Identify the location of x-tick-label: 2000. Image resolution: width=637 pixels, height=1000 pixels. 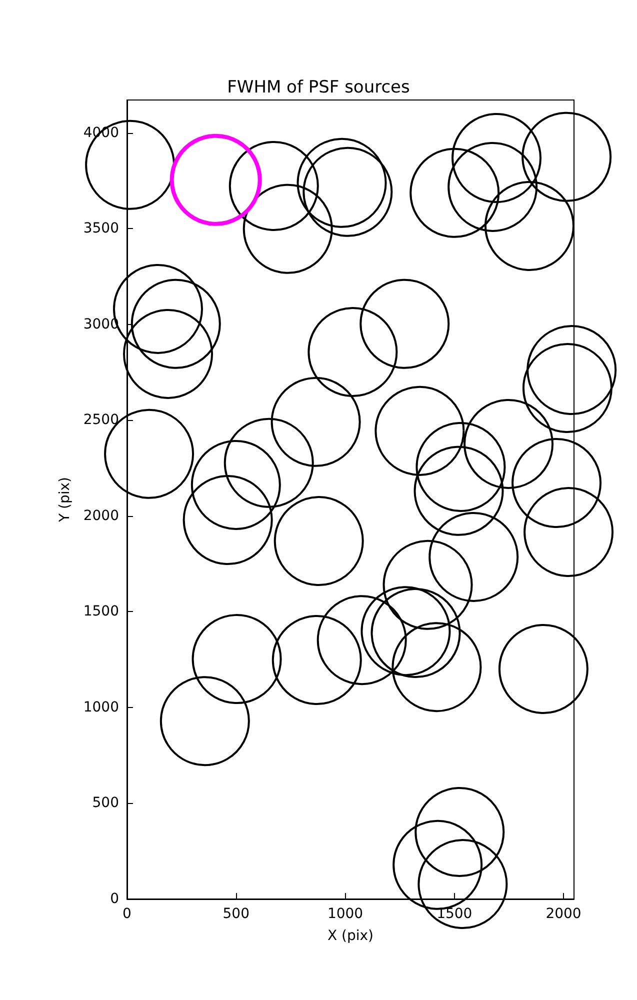
(564, 914).